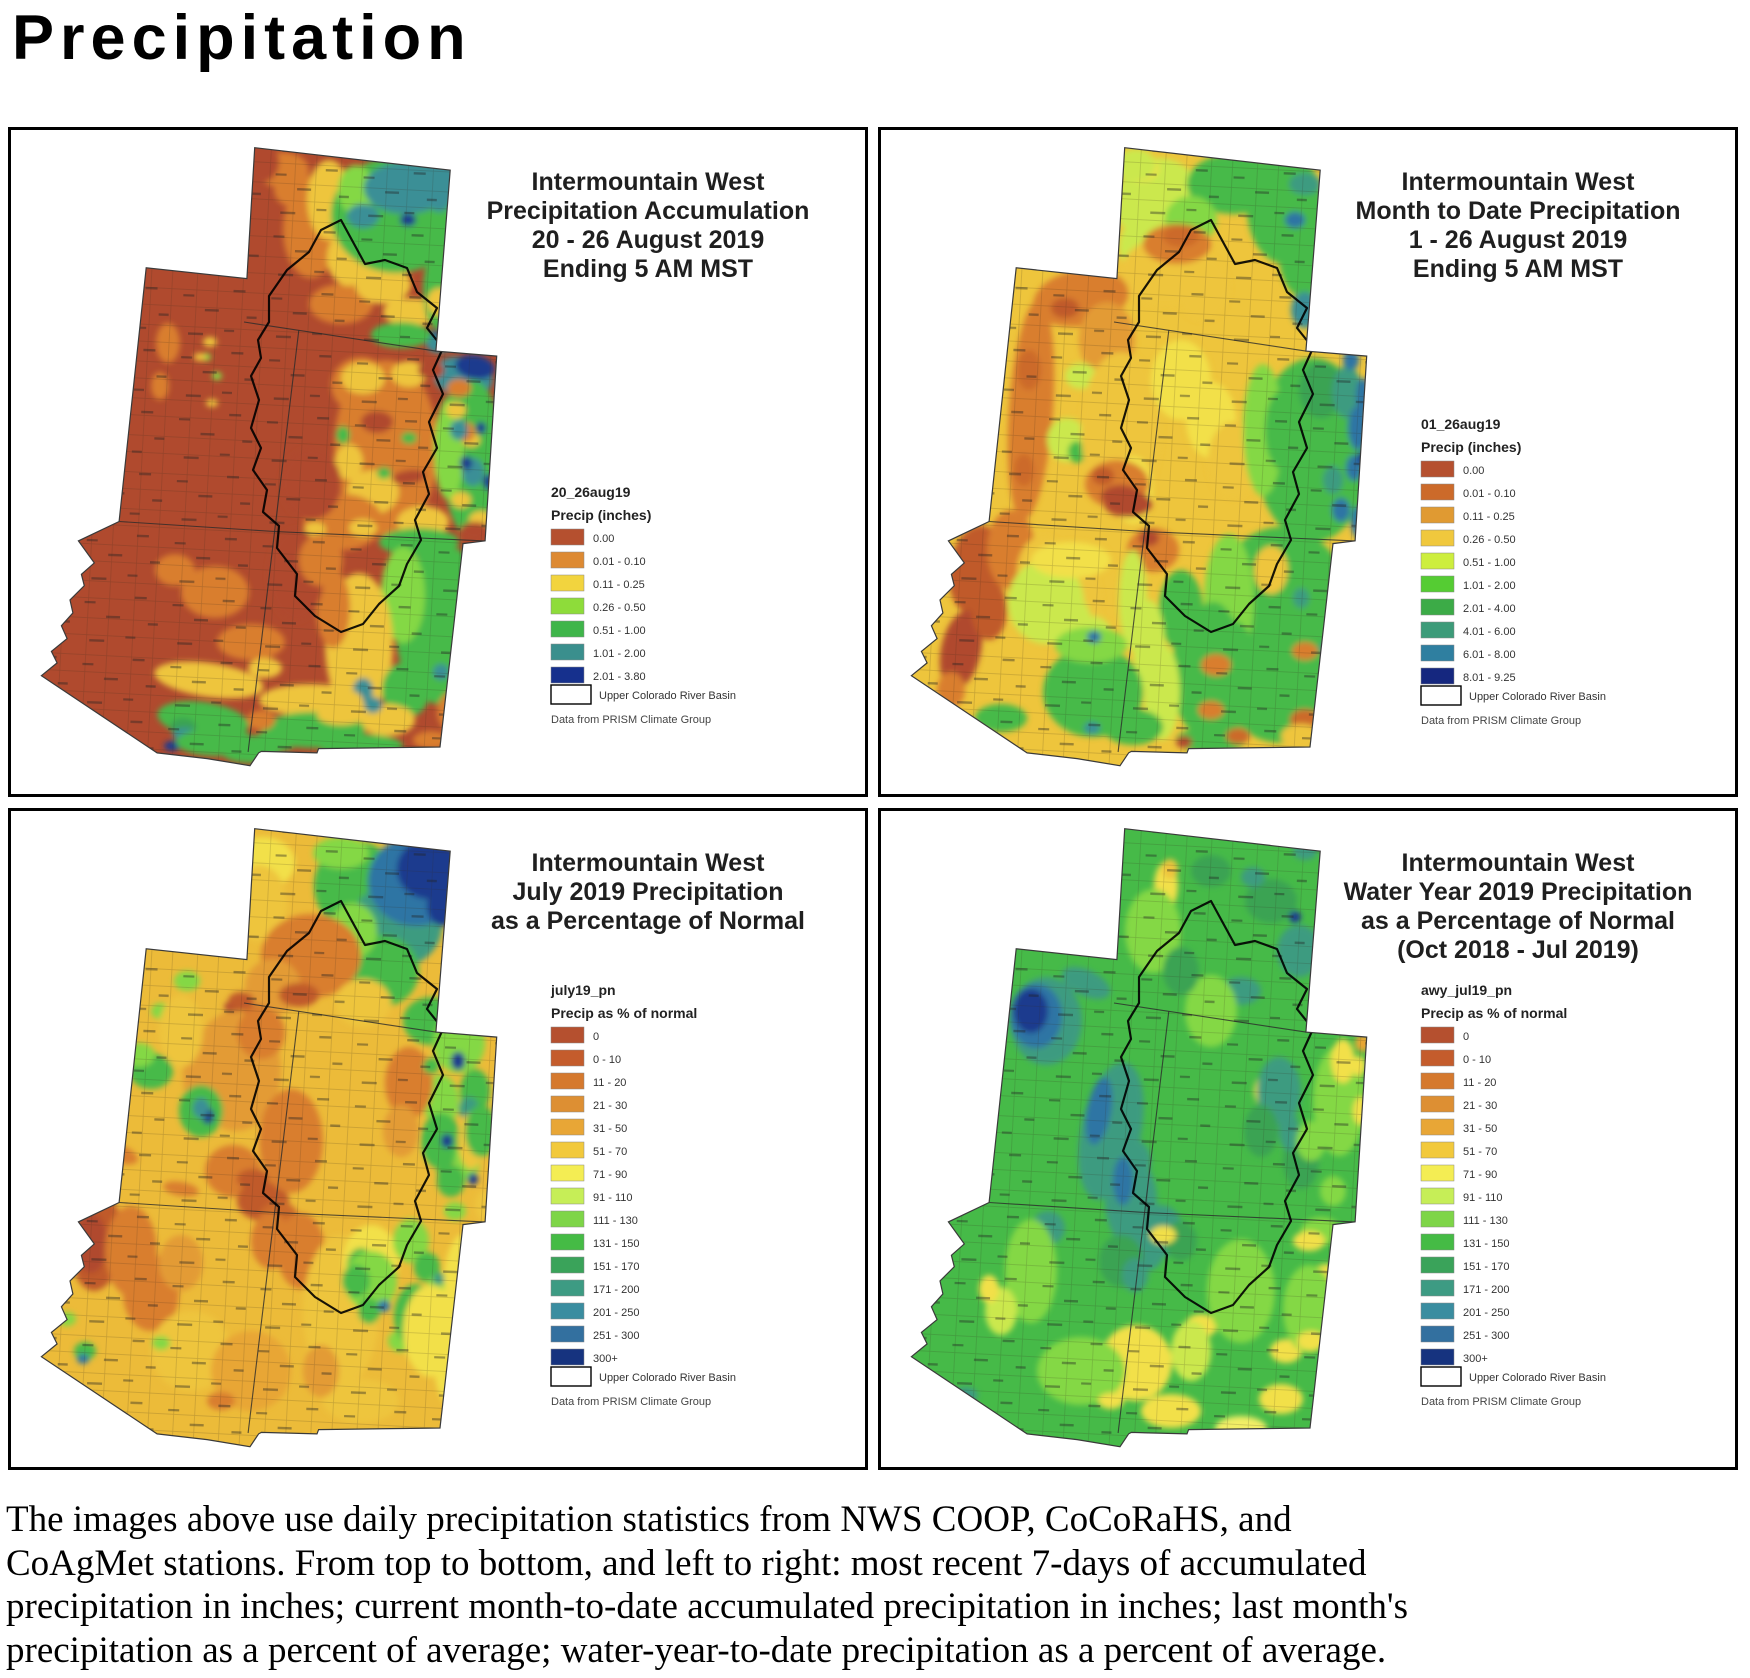 The width and height of the screenshot is (1750, 1678). What do you see at coordinates (1518, 892) in the screenshot?
I see `svg-text: Water Year 2019 Precipitation` at bounding box center [1518, 892].